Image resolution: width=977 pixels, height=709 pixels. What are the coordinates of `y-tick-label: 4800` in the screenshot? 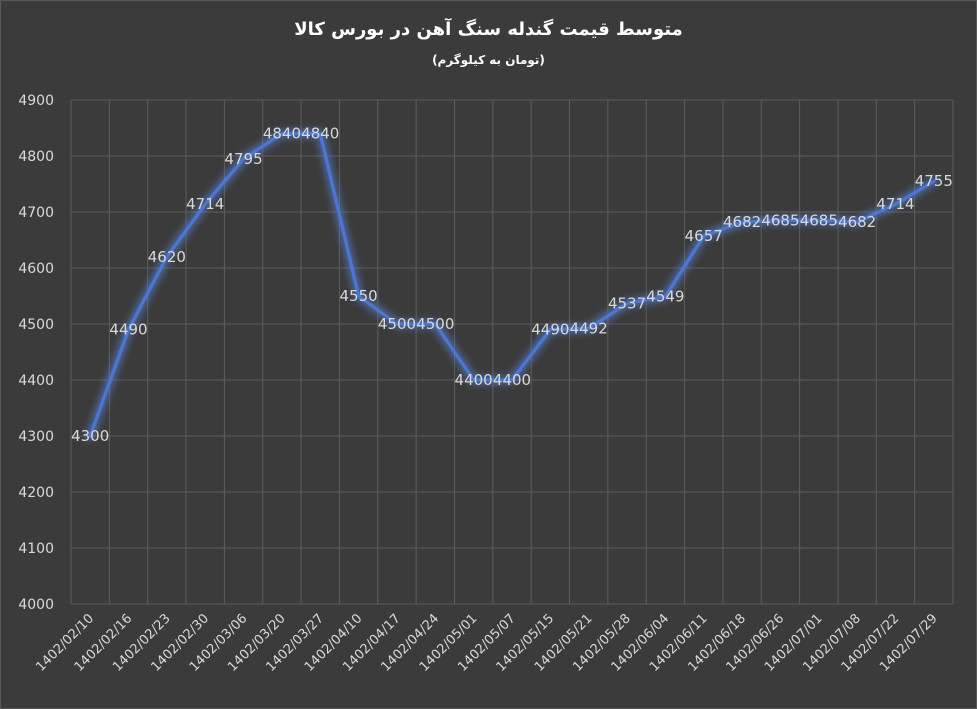 It's located at (36, 157).